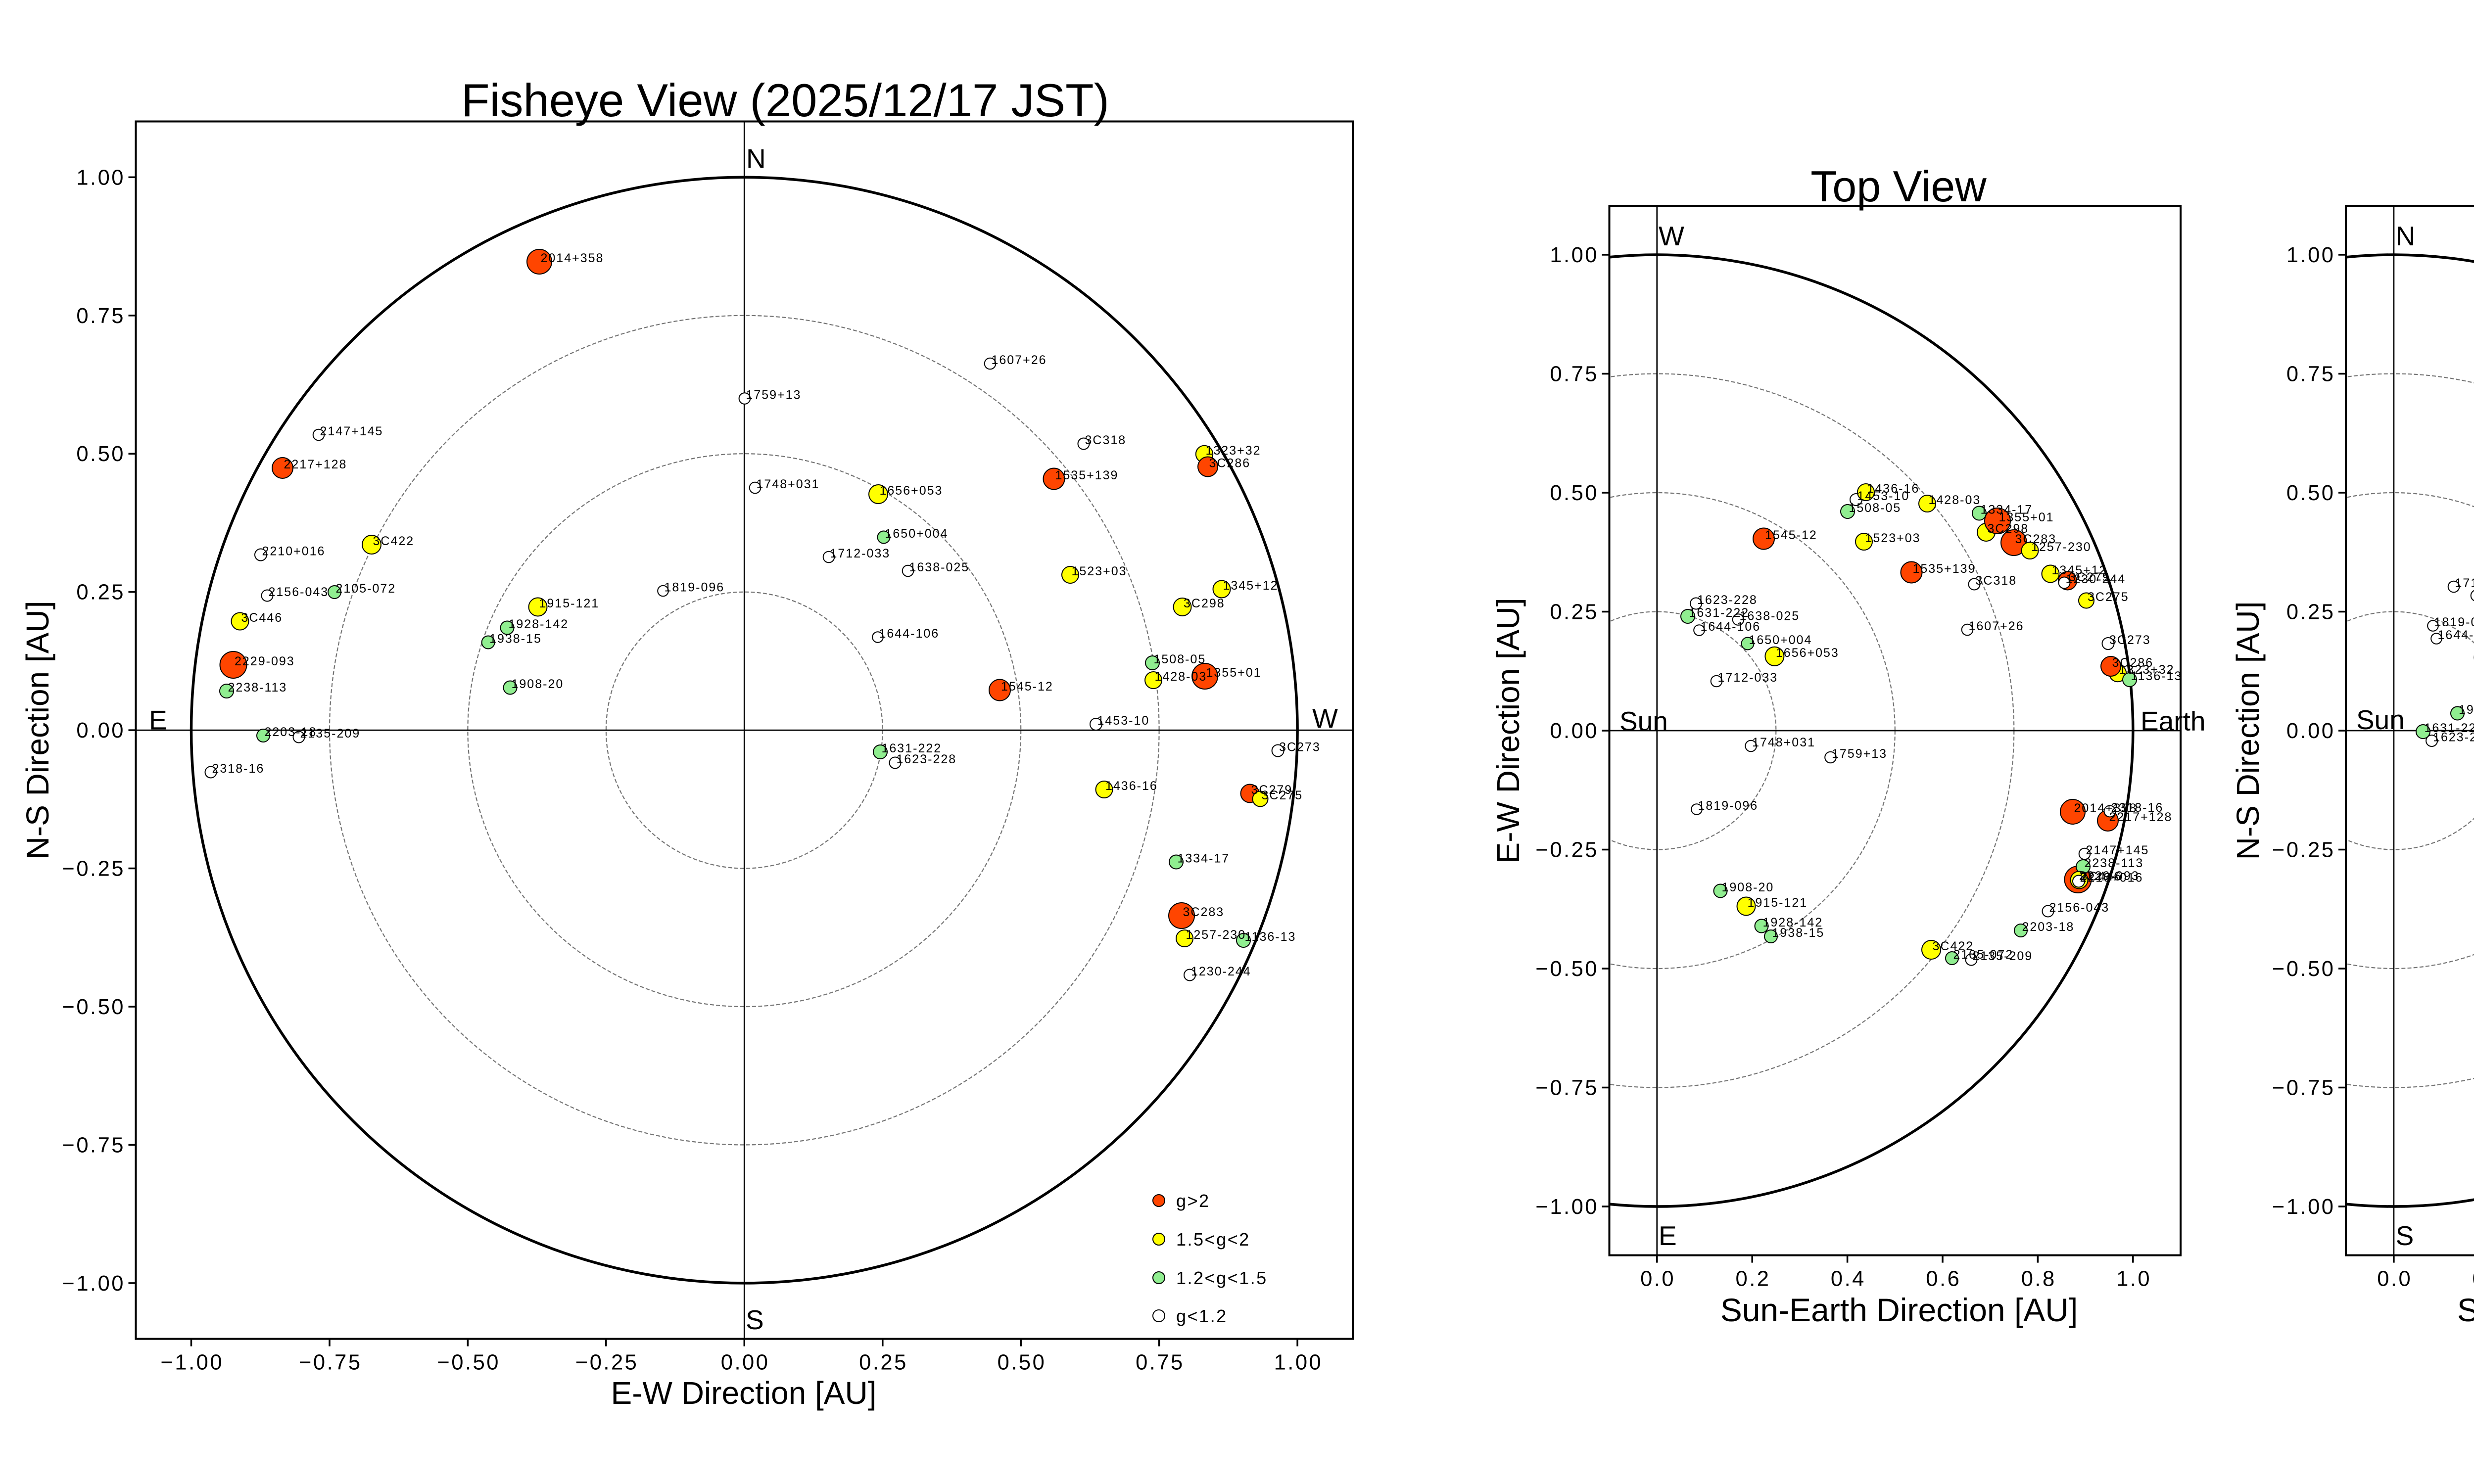  I want to click on svg-text: 3C283, so click(1204, 912).